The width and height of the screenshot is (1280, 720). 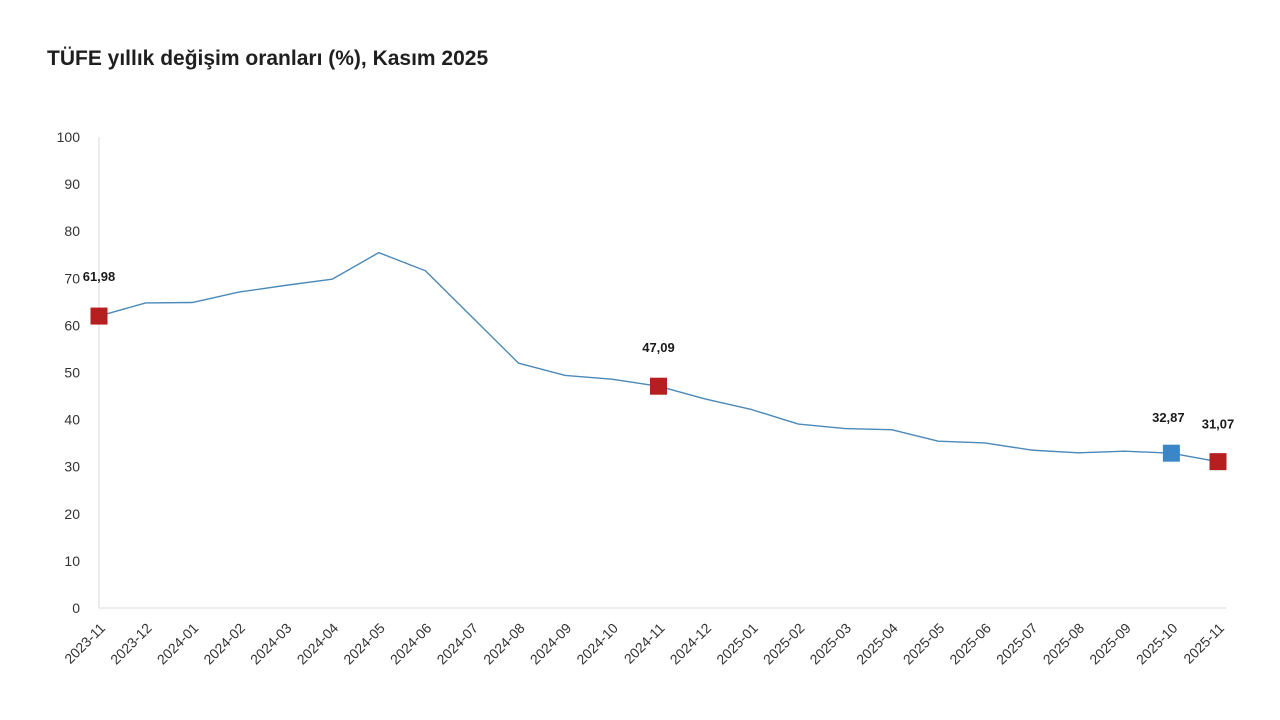 I want to click on data-label: 61,98, so click(x=99, y=276).